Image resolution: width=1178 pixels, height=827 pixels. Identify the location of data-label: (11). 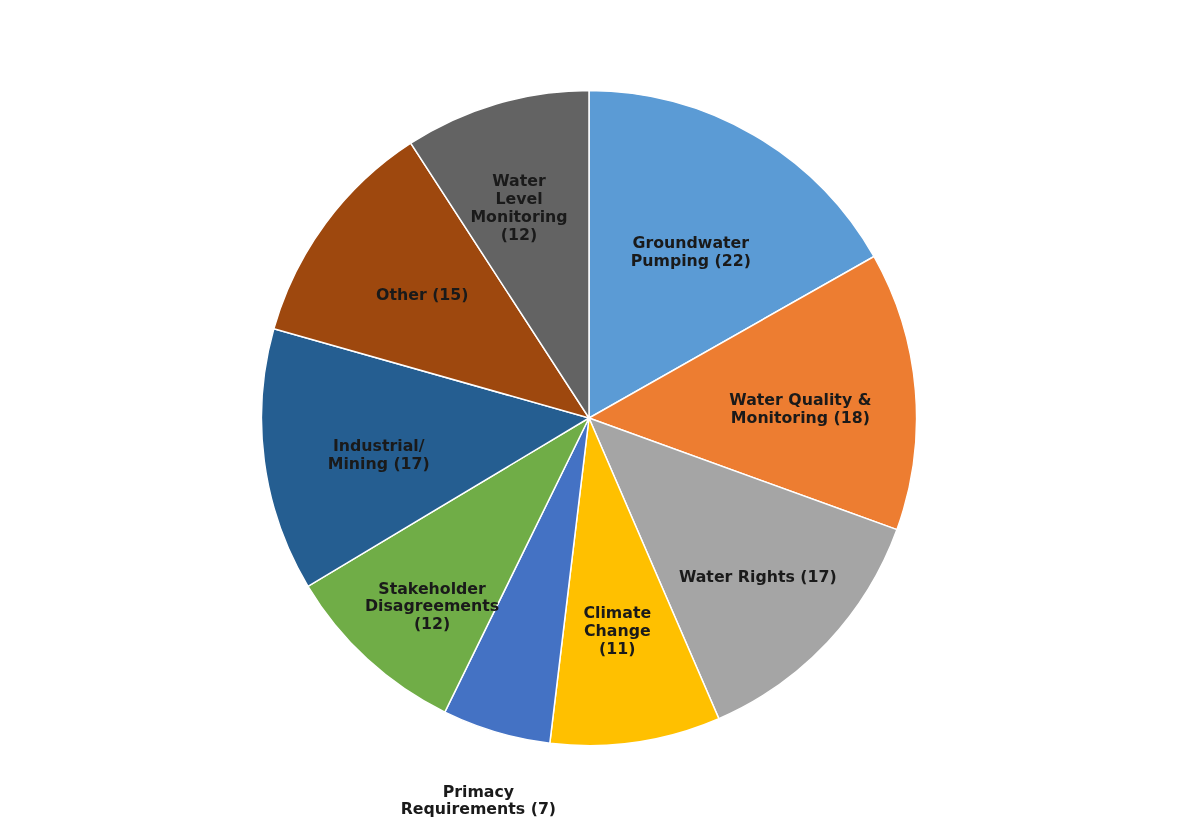
(617, 648).